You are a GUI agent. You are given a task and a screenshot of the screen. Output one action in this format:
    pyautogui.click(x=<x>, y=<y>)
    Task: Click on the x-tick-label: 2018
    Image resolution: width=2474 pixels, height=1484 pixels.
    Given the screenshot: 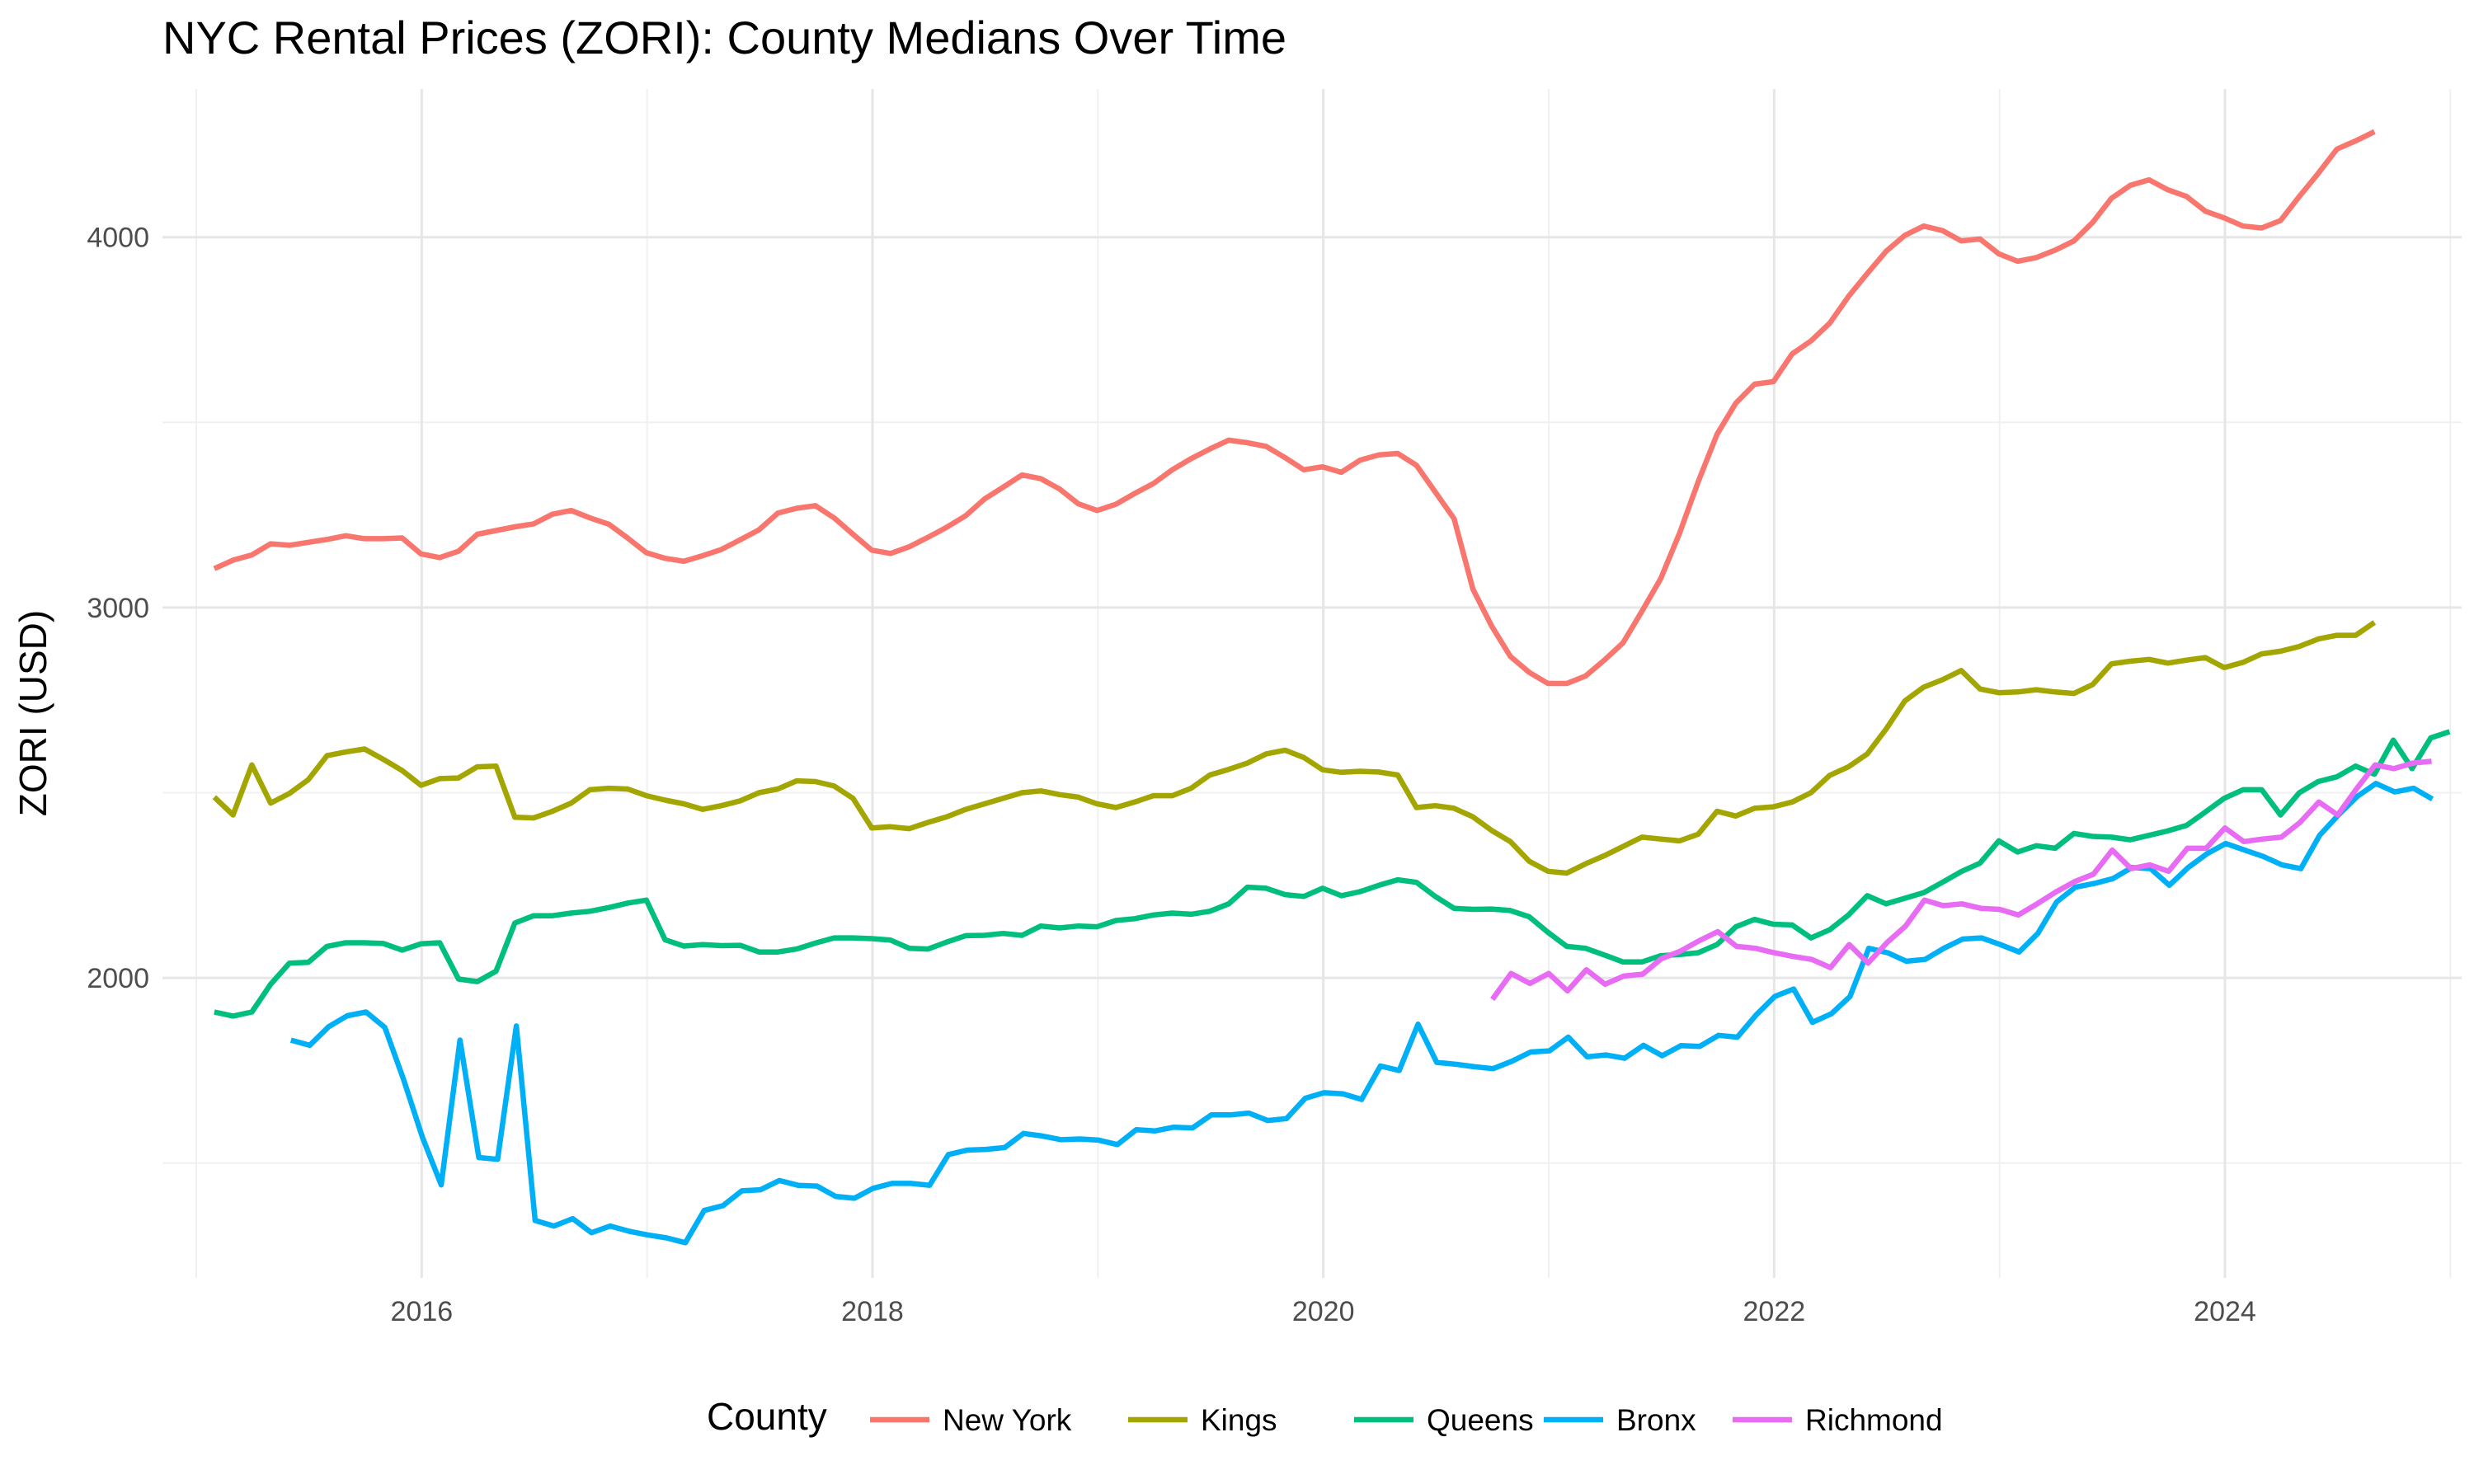 What is the action you would take?
    pyautogui.click(x=872, y=1311)
    